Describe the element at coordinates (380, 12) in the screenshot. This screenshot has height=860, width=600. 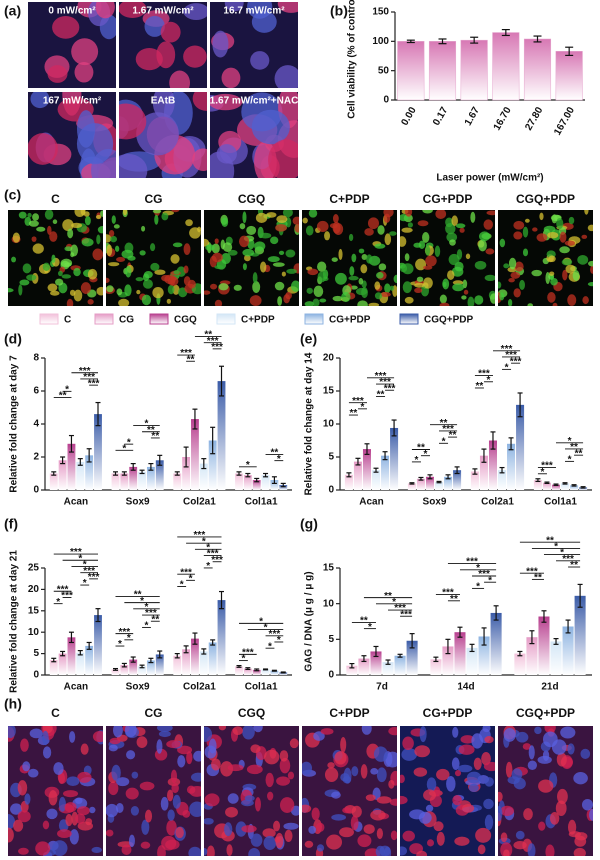
I see `y-tick-label: 150` at that location.